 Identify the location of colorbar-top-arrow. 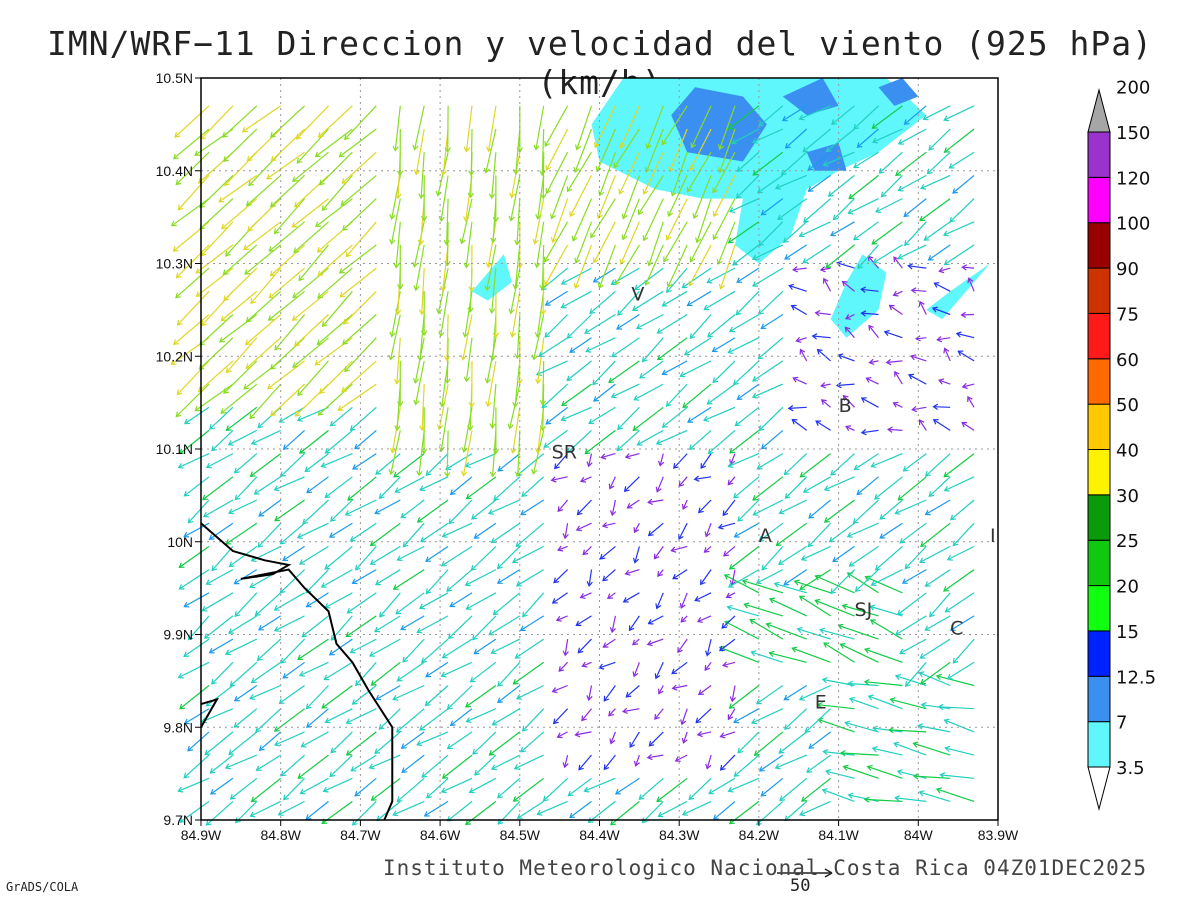
(1099, 110).